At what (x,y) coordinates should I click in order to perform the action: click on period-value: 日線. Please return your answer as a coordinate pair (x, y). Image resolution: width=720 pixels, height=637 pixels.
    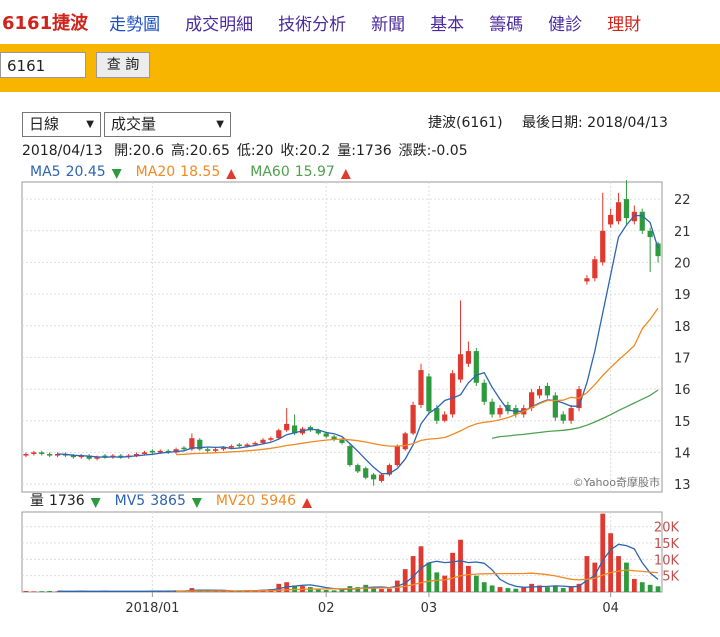
    Looking at the image, I should click on (44, 124).